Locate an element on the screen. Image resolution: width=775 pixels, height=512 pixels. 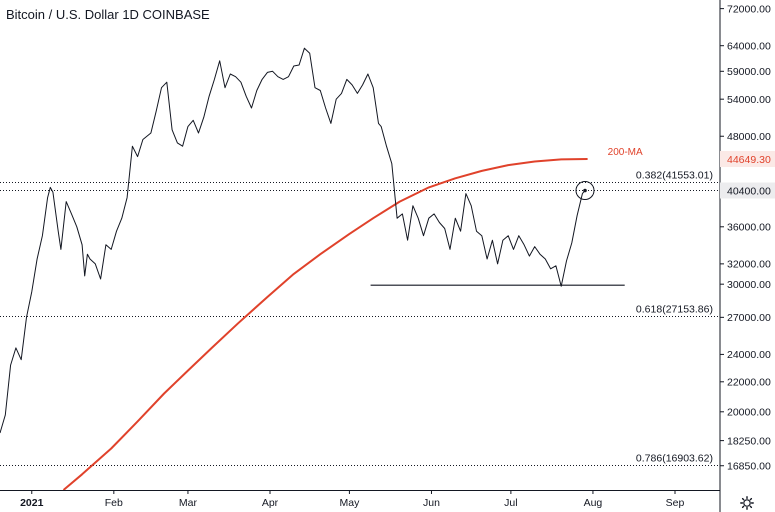
y-tick-label: 64000.00 is located at coordinates (749, 46).